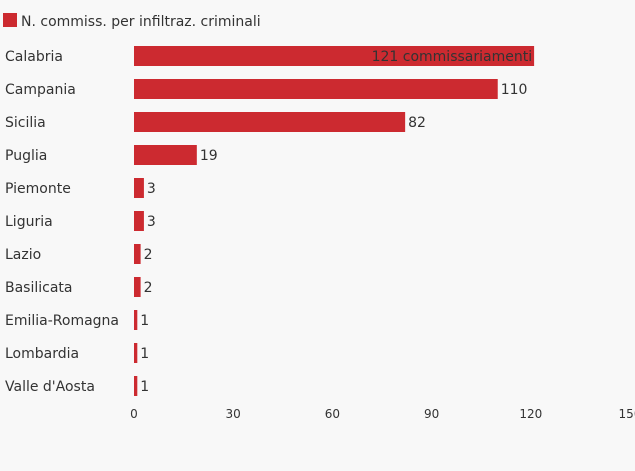  I want to click on x-tick-label: 0, so click(134, 414).